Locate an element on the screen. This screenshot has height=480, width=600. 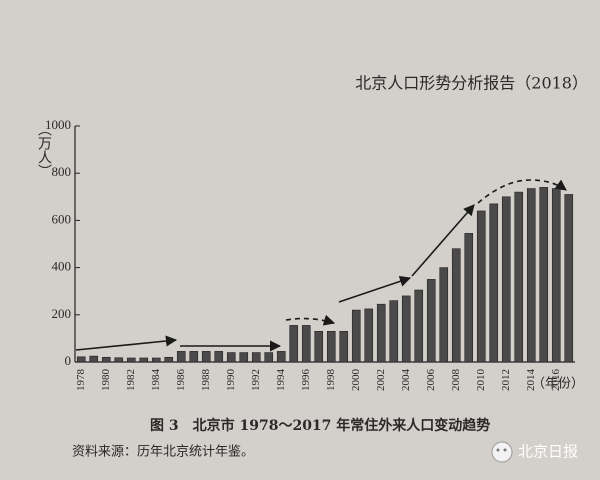
y-tick-label: 800 is located at coordinates (62, 171).